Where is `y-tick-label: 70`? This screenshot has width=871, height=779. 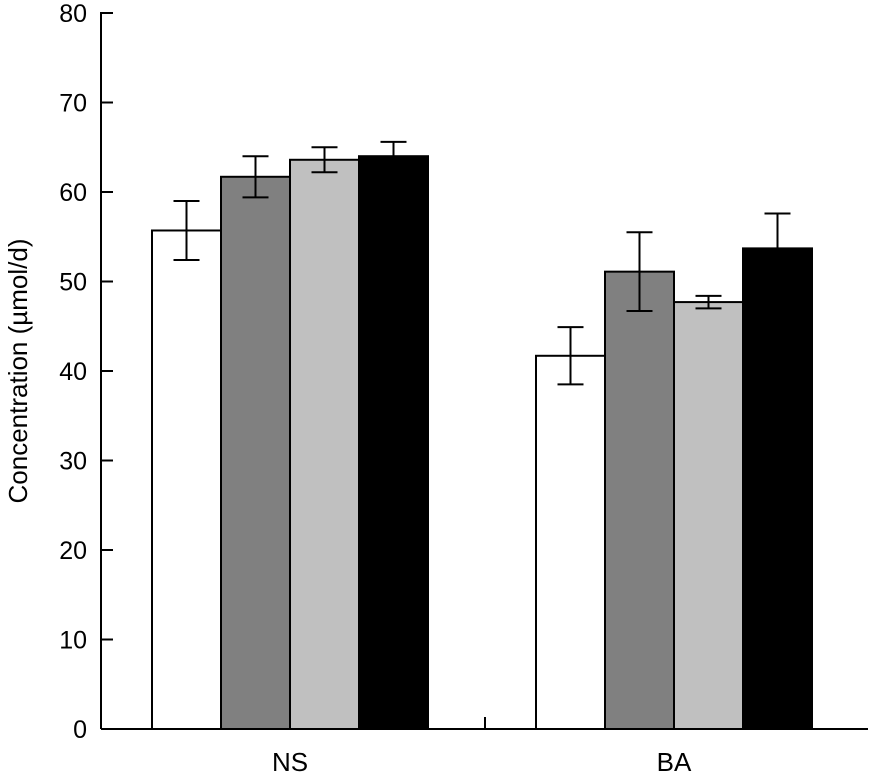
y-tick-label: 70 is located at coordinates (73, 104).